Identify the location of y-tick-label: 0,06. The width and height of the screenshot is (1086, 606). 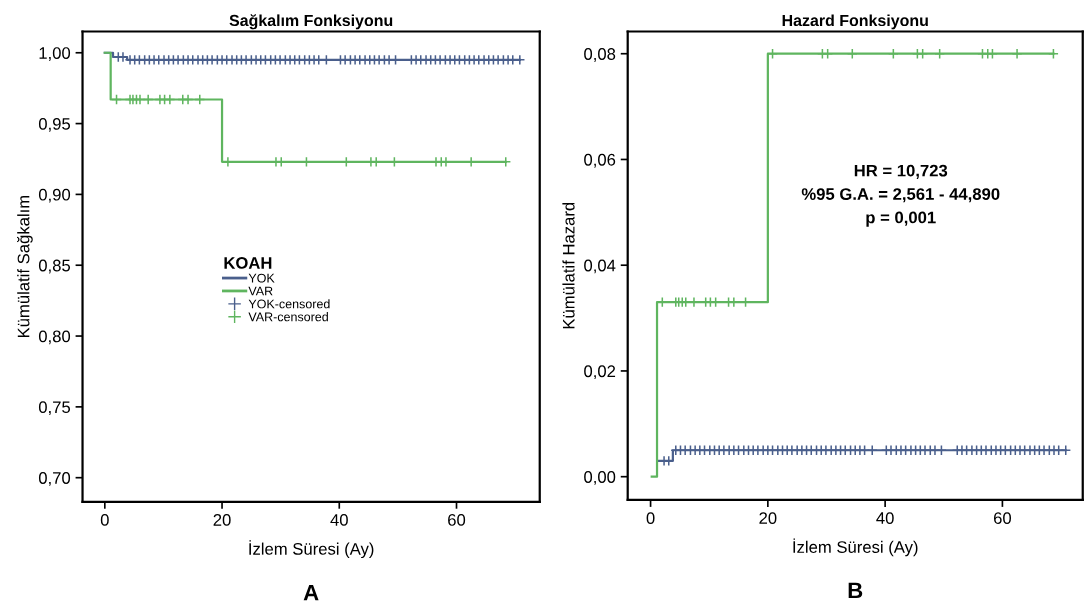
(600, 160).